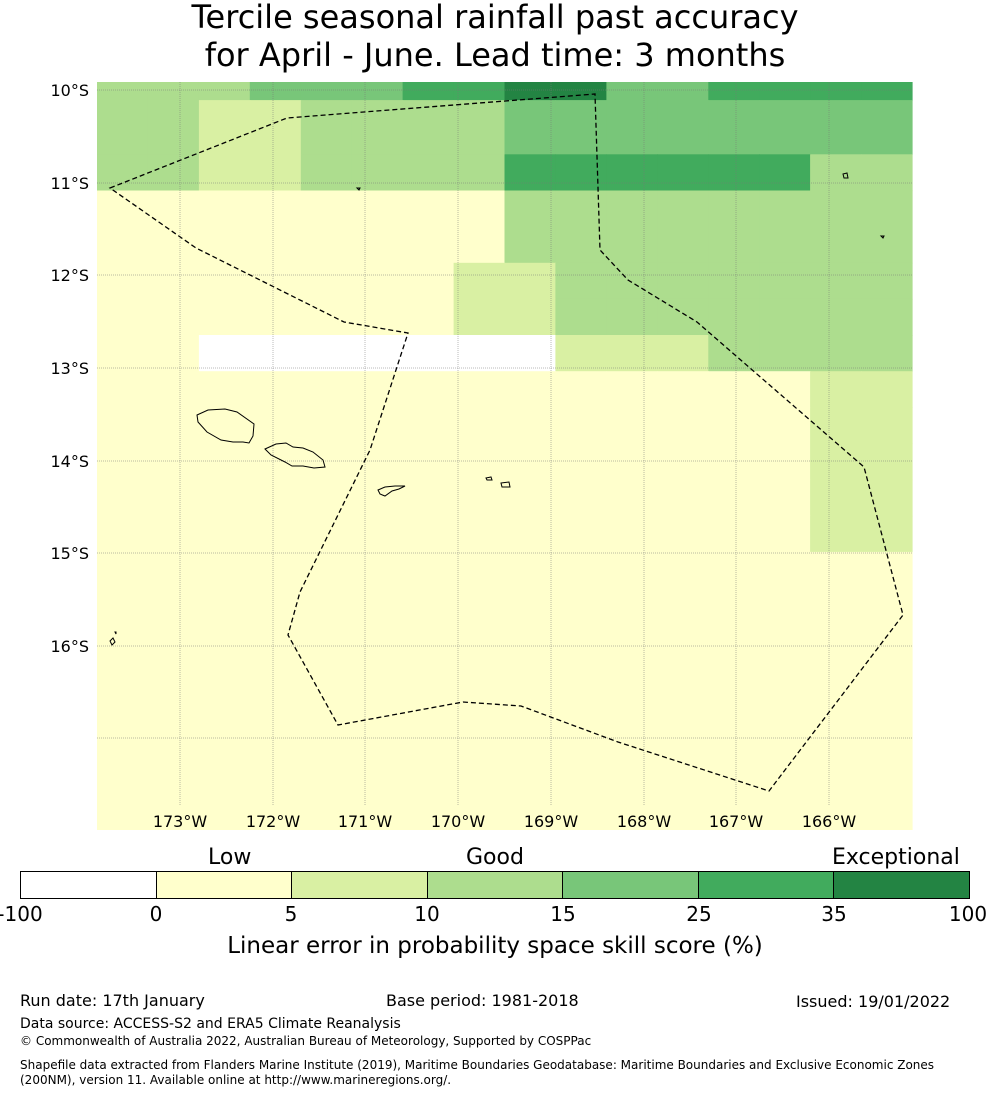 The image size is (990, 1095). I want to click on latitude-label: 12°S, so click(69, 275).